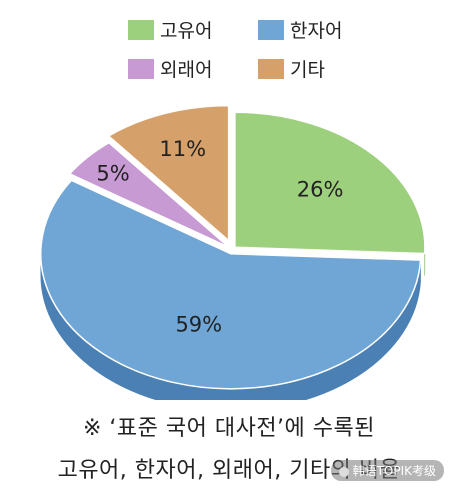 Image resolution: width=458 pixels, height=495 pixels. Describe the element at coordinates (271, 29) in the screenshot. I see `legend-swatch-sino` at that location.